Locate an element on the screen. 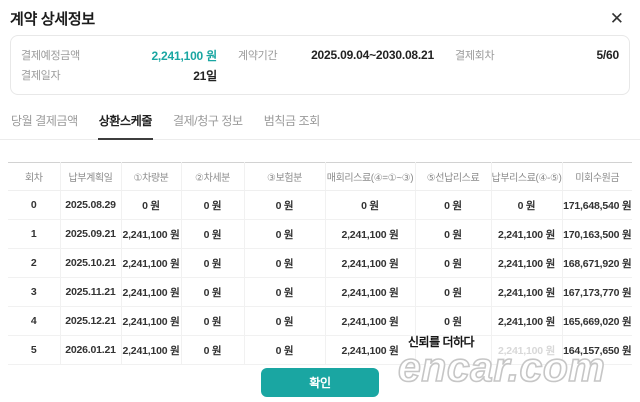 This screenshot has height=402, width=640. tab-bar: 당월 결제금액 상환스케줄 결제/청구 정보 범칙금 조회 is located at coordinates (320, 125).